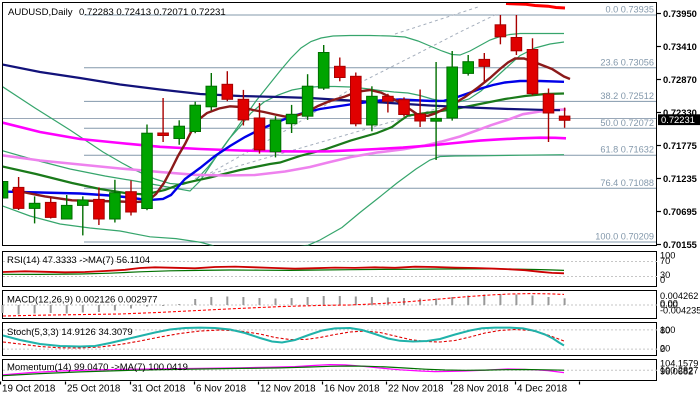 The width and height of the screenshot is (700, 400). I want to click on svg-text: 80, so click(665, 331).